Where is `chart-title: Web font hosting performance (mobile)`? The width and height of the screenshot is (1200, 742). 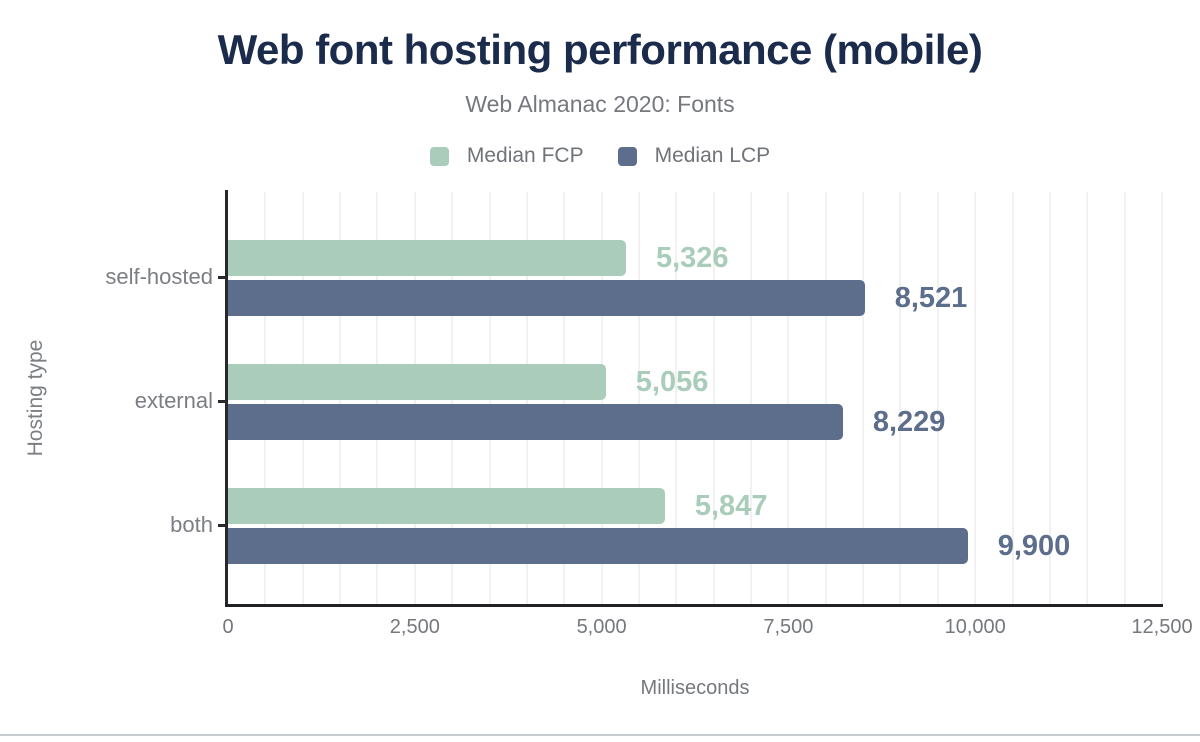
chart-title: Web font hosting performance (mobile) is located at coordinates (600, 49).